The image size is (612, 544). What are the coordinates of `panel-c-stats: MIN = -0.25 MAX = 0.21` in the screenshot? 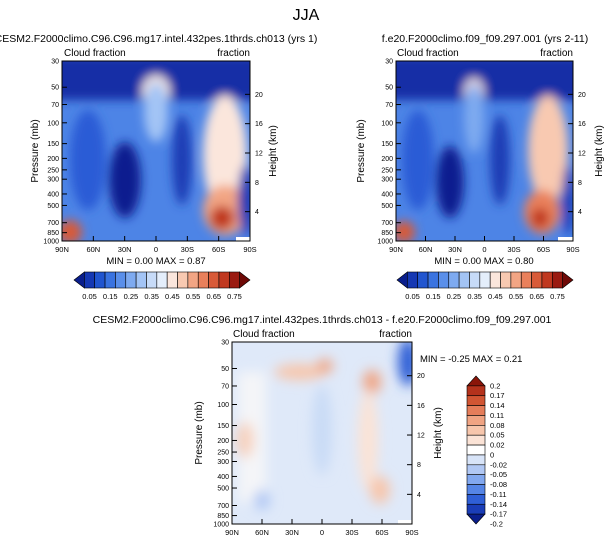 It's located at (471, 359).